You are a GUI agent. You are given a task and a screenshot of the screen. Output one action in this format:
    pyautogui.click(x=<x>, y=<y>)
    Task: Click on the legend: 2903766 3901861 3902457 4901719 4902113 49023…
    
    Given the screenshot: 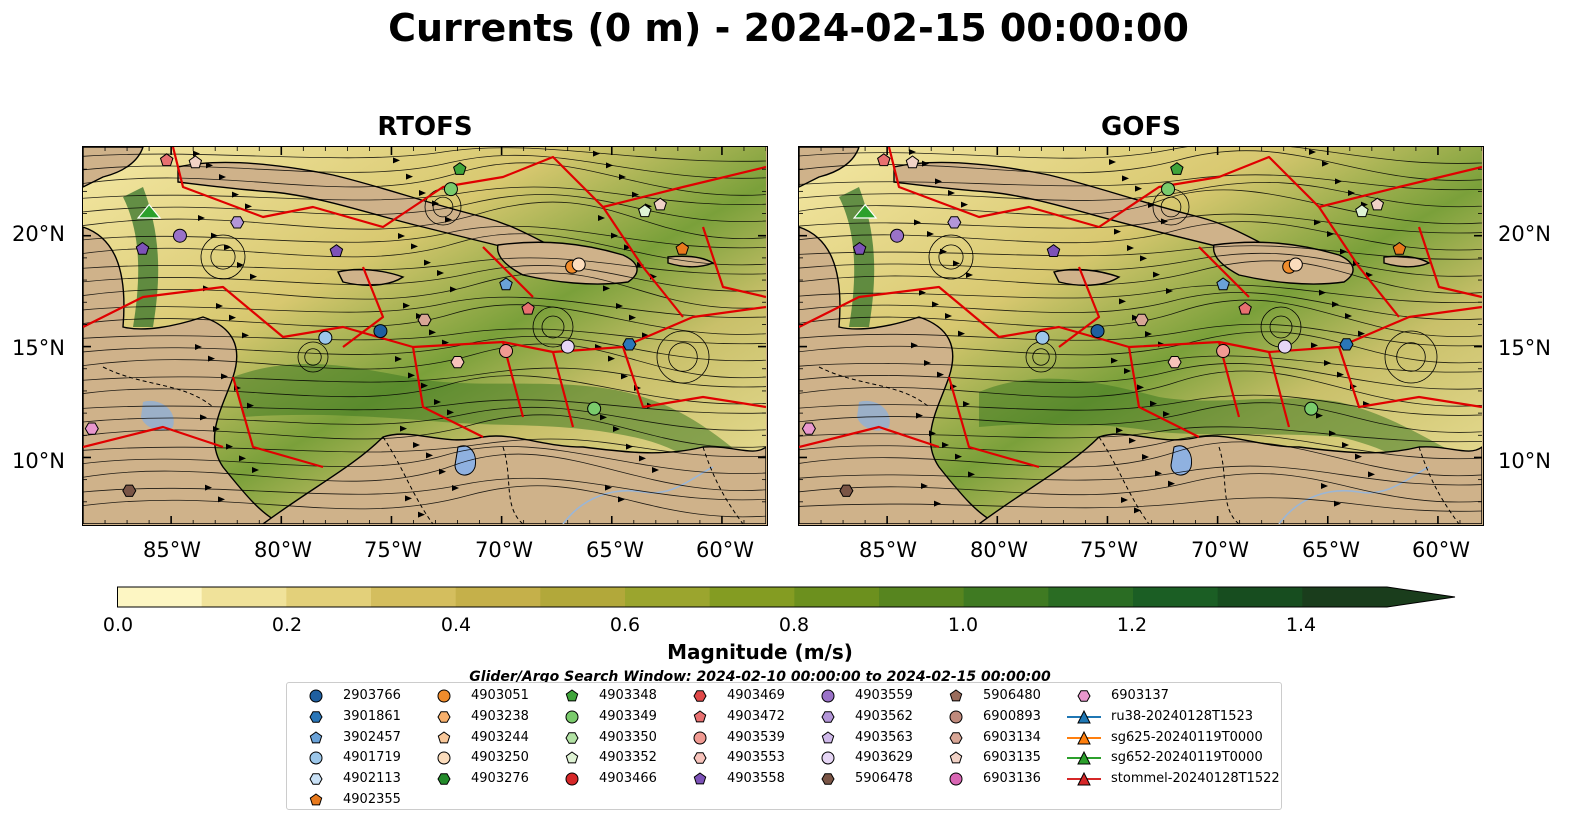 What is the action you would take?
    pyautogui.click(x=784, y=746)
    